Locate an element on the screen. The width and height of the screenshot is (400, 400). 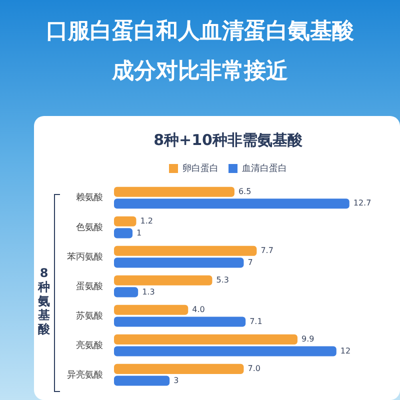
y-tick-label: 苯丙氨酸 is located at coordinates (85, 256).